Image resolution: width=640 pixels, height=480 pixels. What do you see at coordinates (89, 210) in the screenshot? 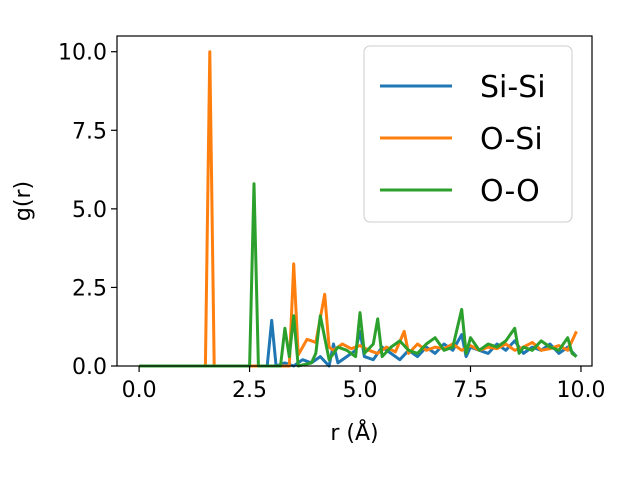
I see `y-tick-label: 5.0` at bounding box center [89, 210].